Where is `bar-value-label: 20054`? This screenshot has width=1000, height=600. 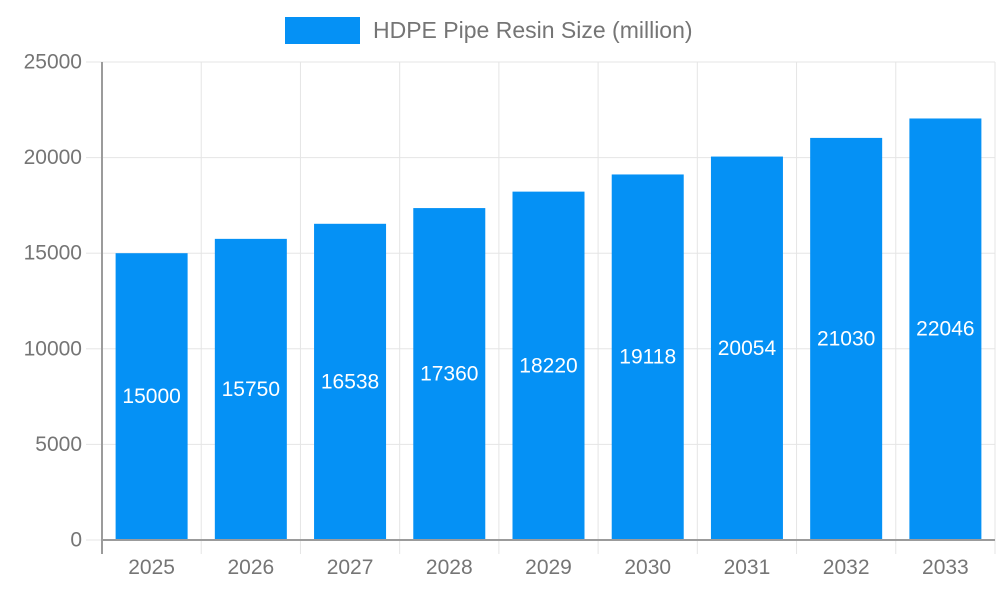
bar-value-label: 20054 is located at coordinates (747, 348).